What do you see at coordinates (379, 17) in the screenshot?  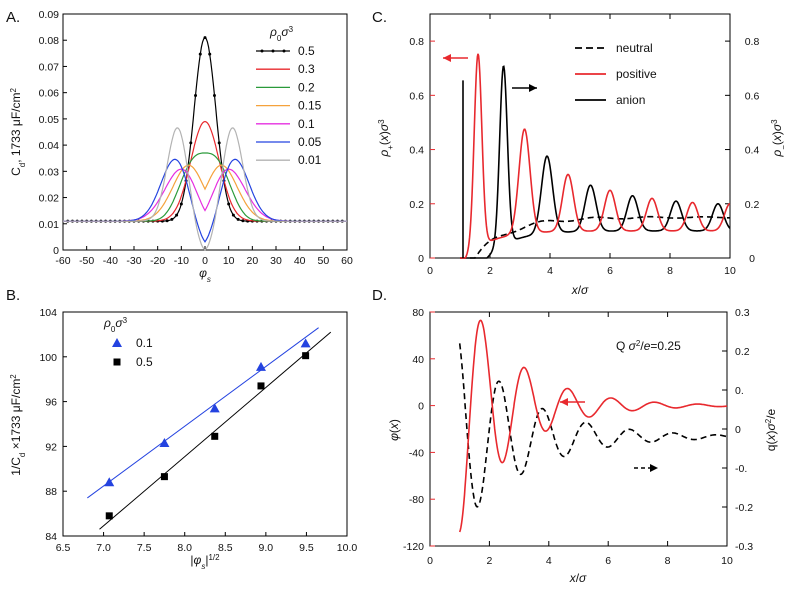 I see `panel-label-c: C.` at bounding box center [379, 17].